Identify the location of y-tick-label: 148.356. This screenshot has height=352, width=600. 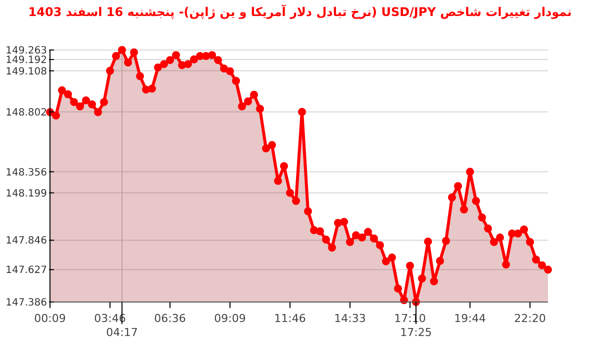
(26, 172).